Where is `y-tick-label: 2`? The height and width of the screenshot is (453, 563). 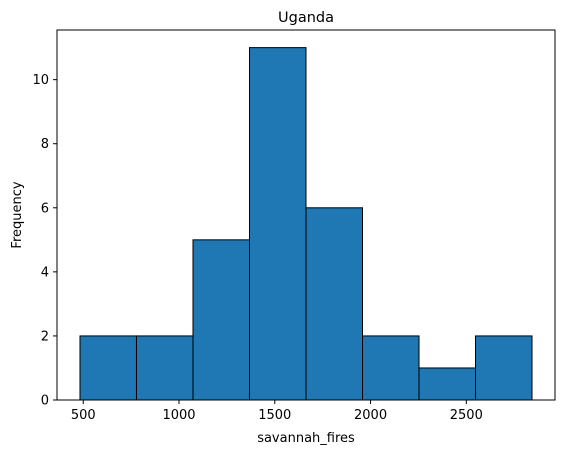
y-tick-label: 2 is located at coordinates (45, 336).